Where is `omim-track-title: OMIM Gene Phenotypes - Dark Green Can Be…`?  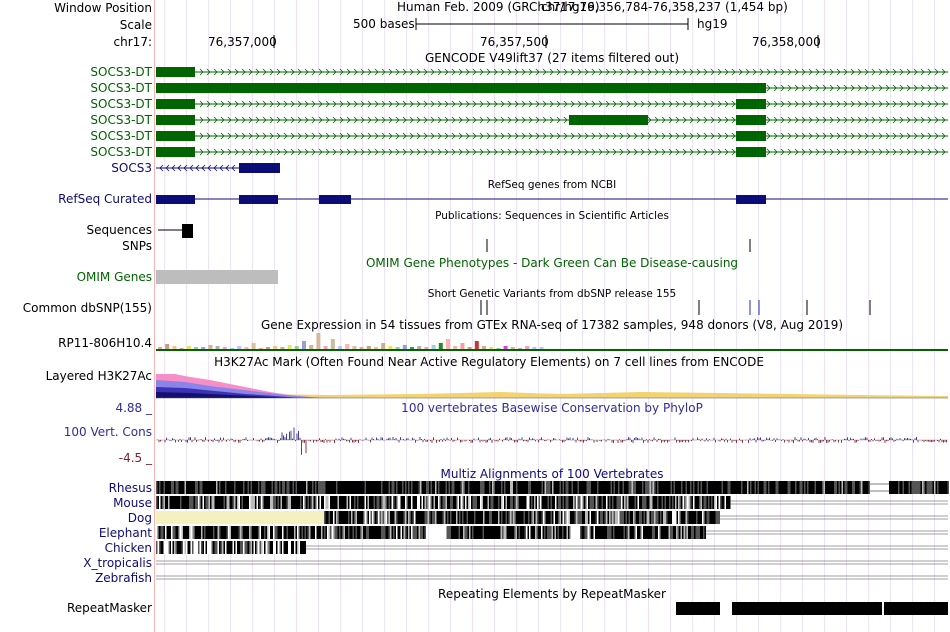
omim-track-title: OMIM Gene Phenotypes - Dark Green Can Be… is located at coordinates (552, 263).